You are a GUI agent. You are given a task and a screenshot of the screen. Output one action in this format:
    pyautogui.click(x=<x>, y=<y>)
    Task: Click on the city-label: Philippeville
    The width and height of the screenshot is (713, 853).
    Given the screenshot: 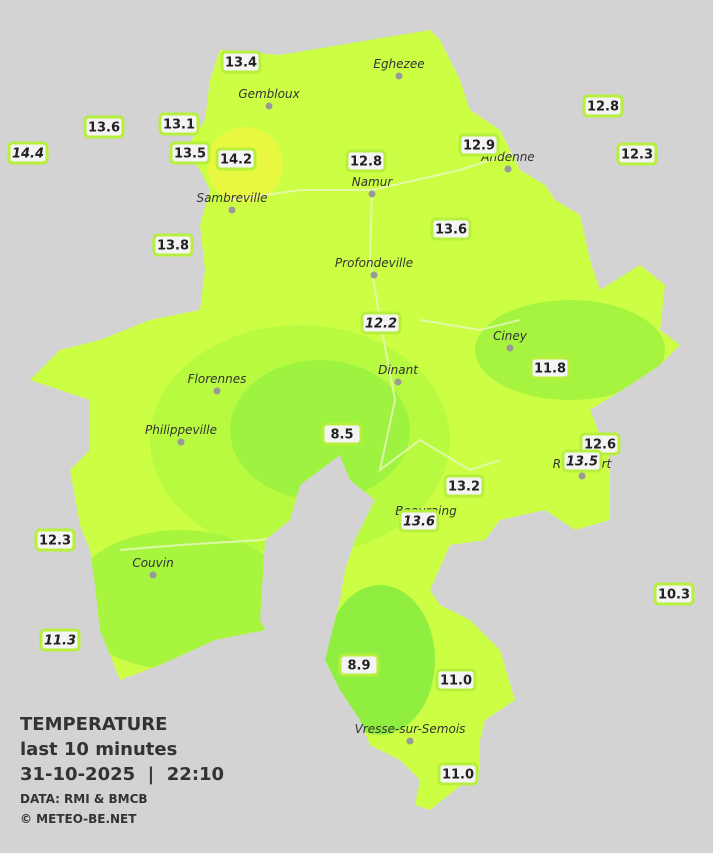 What is the action you would take?
    pyautogui.click(x=181, y=430)
    